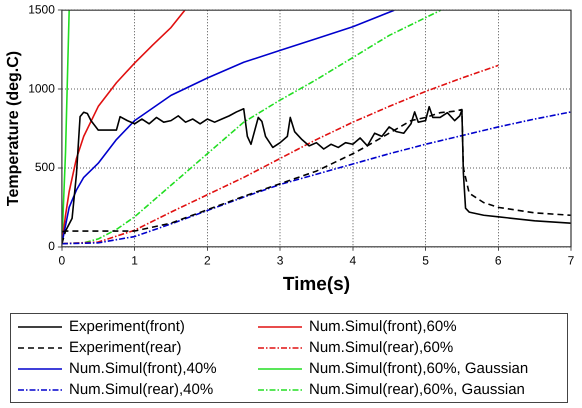 This screenshot has width=582, height=408. What do you see at coordinates (141, 389) in the screenshot?
I see `legend-label: Num.Simul(rear),40%` at bounding box center [141, 389].